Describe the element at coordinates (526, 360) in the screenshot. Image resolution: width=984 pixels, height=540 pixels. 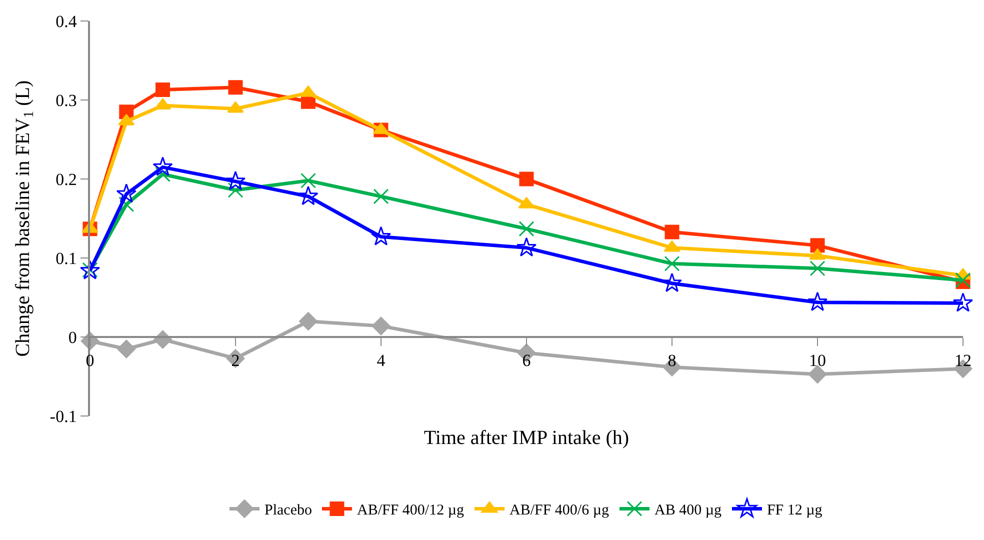
I see `x-tick-label: 6` at that location.